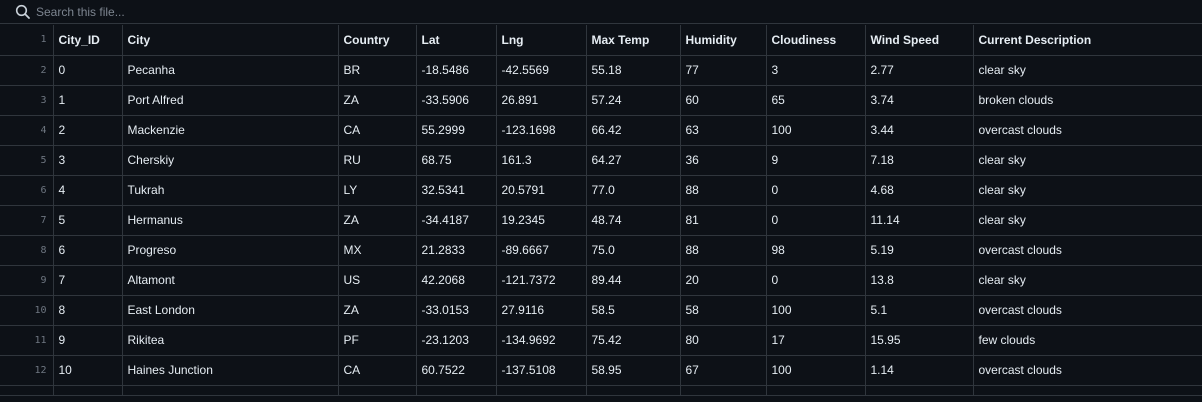 The height and width of the screenshot is (402, 1202). What do you see at coordinates (541, 340) in the screenshot?
I see `table-cell: -134.9692` at bounding box center [541, 340].